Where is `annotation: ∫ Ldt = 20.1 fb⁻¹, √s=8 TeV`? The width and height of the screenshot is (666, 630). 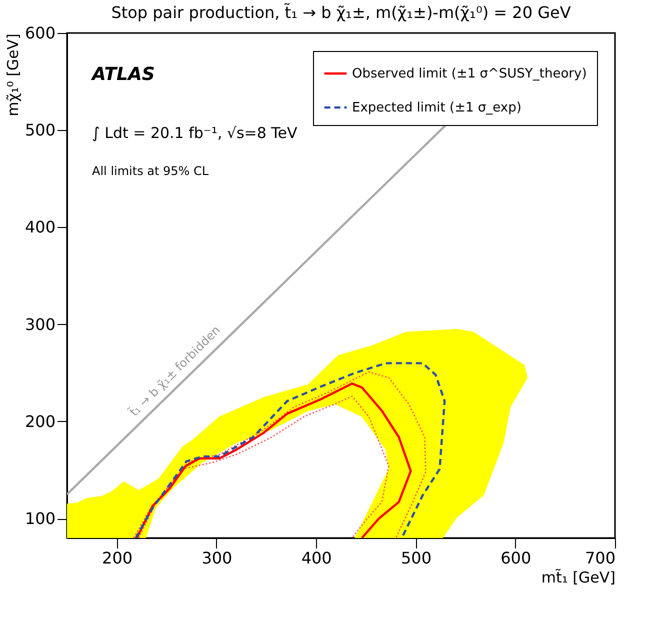
annotation: ∫ Ldt = 20.1 fb⁻¹, √s=8 TeV is located at coordinates (195, 133).